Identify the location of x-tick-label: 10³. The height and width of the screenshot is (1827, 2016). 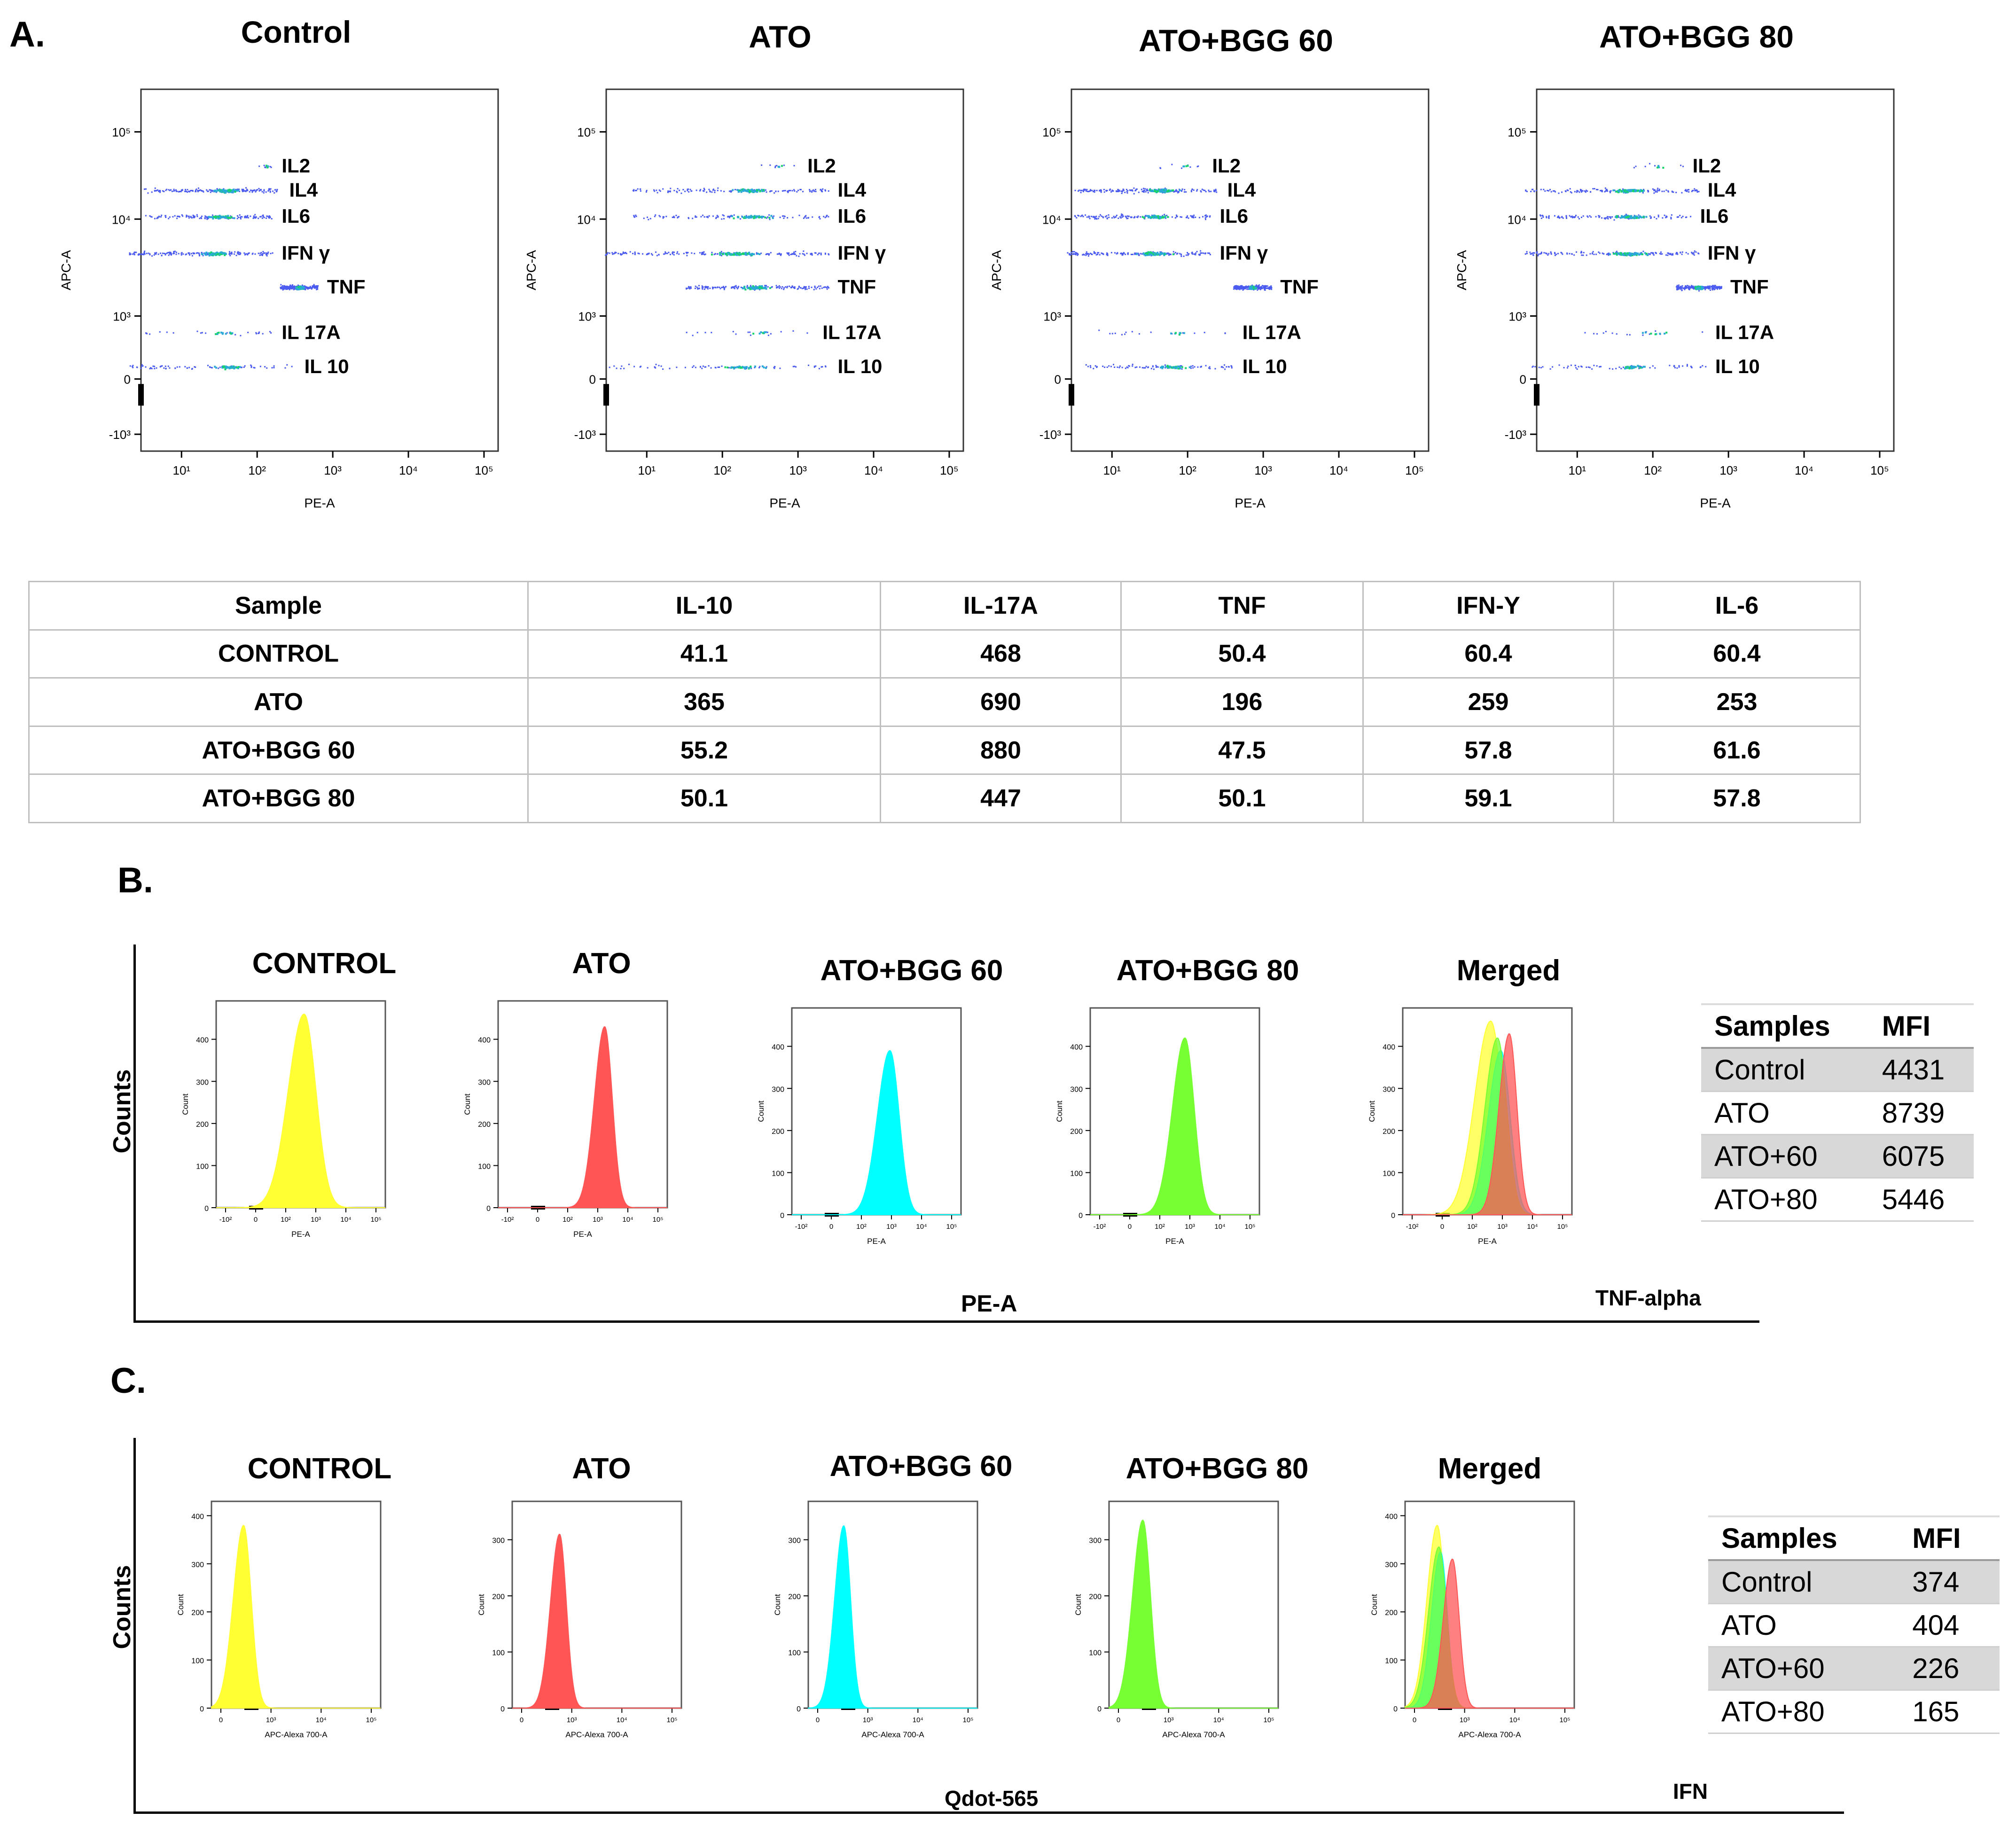
(1169, 1720).